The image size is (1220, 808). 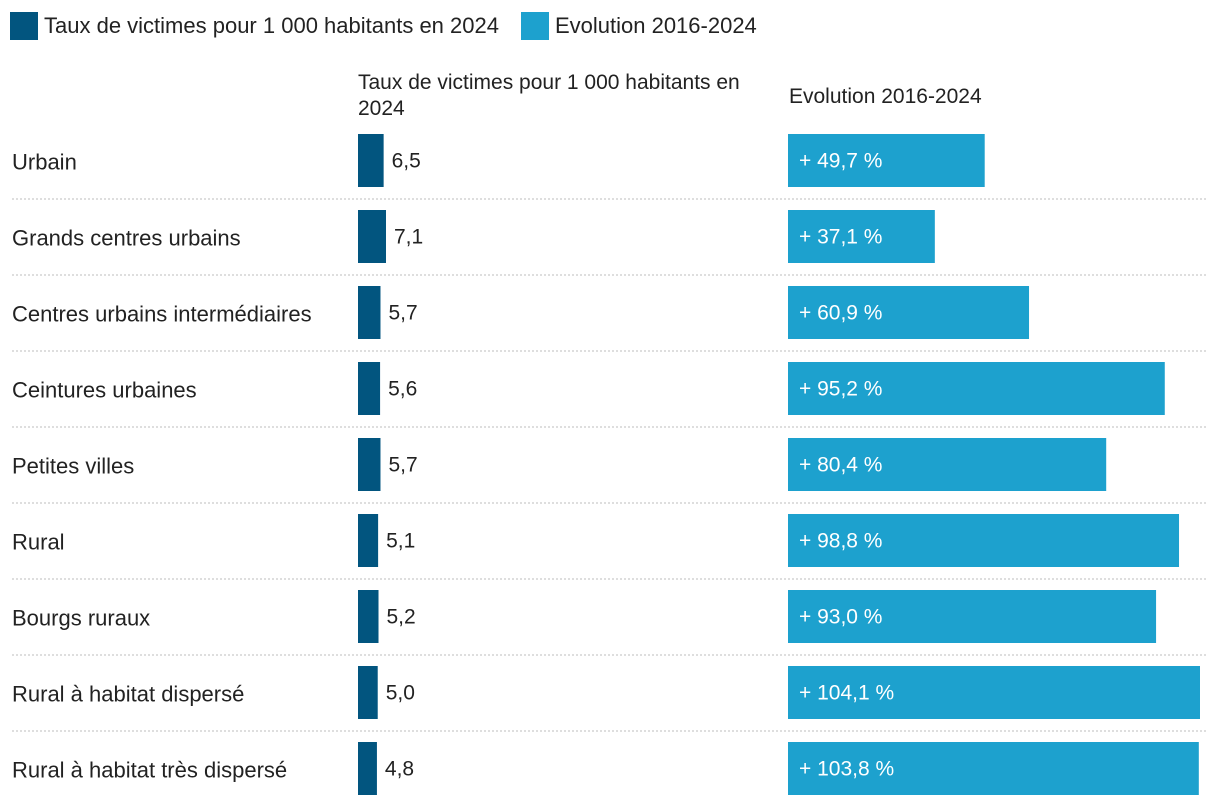 I want to click on rate-value-label: 5,6, so click(x=402, y=389).